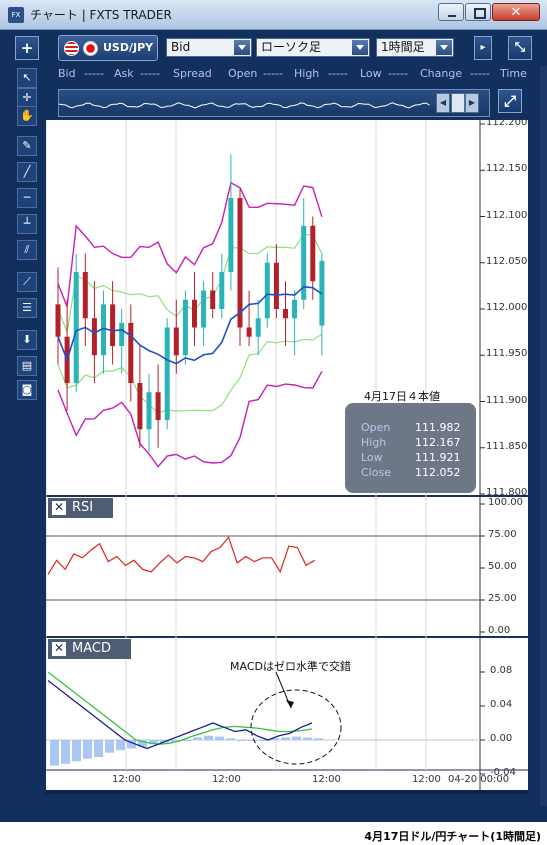 This screenshot has height=845, width=547. What do you see at coordinates (360, 47) in the screenshot?
I see `chevron-down-icon` at bounding box center [360, 47].